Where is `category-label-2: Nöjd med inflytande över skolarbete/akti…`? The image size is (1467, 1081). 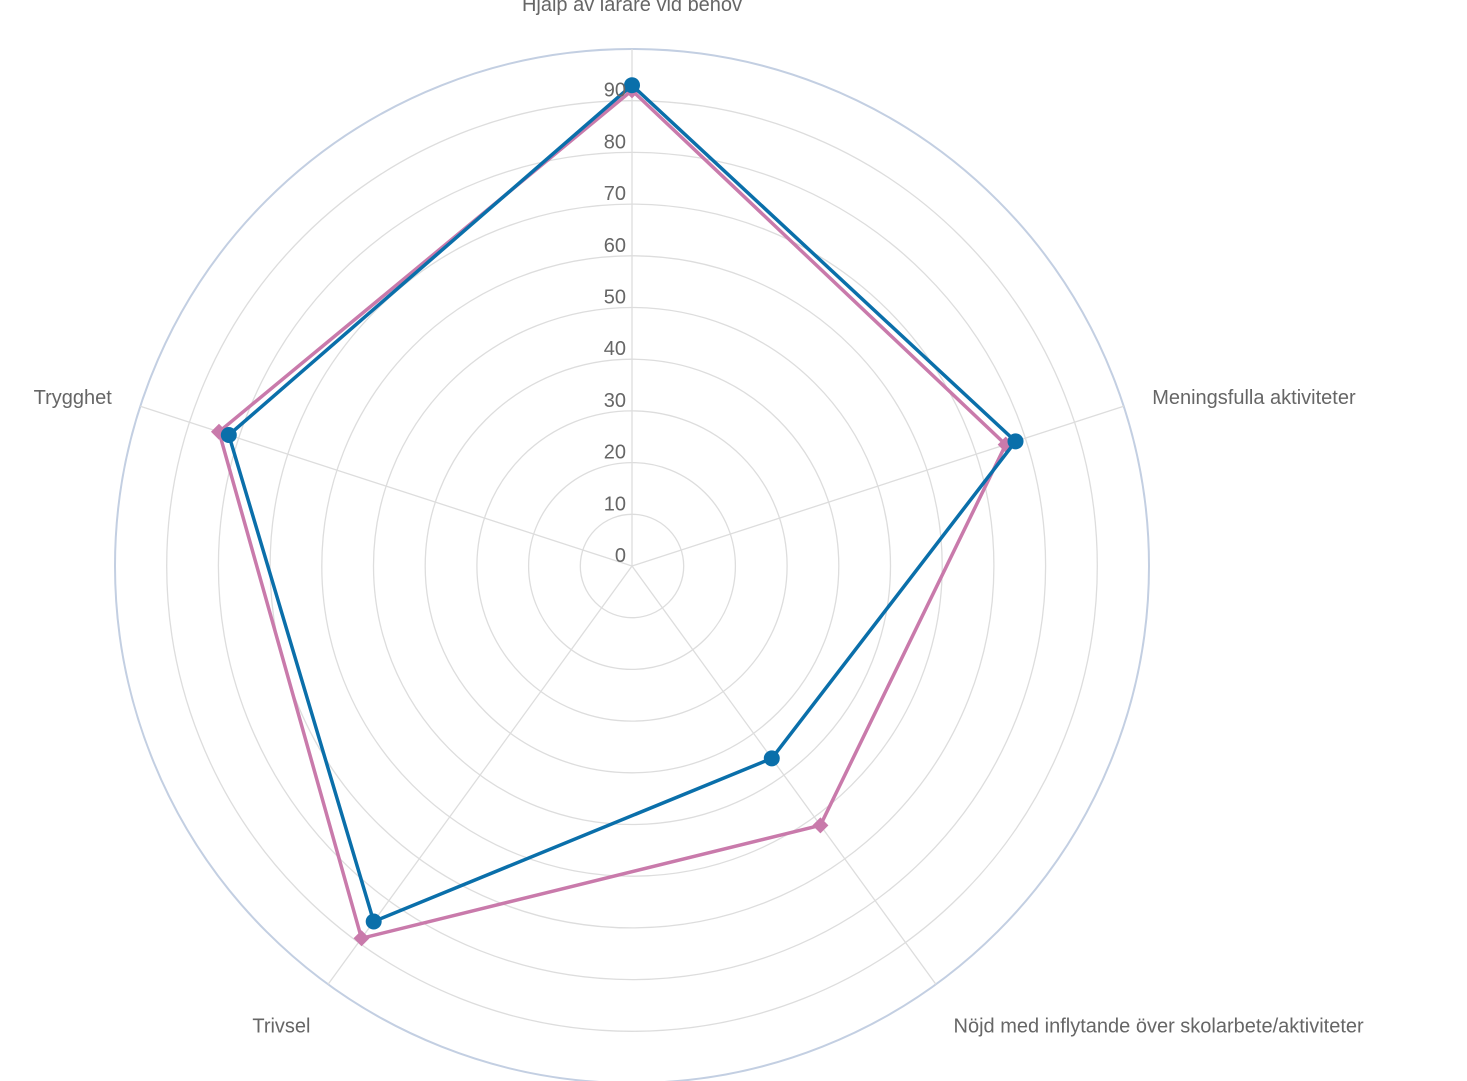
category-label-2: Nöjd med inflytande över skolarbete/akti… is located at coordinates (1159, 1027).